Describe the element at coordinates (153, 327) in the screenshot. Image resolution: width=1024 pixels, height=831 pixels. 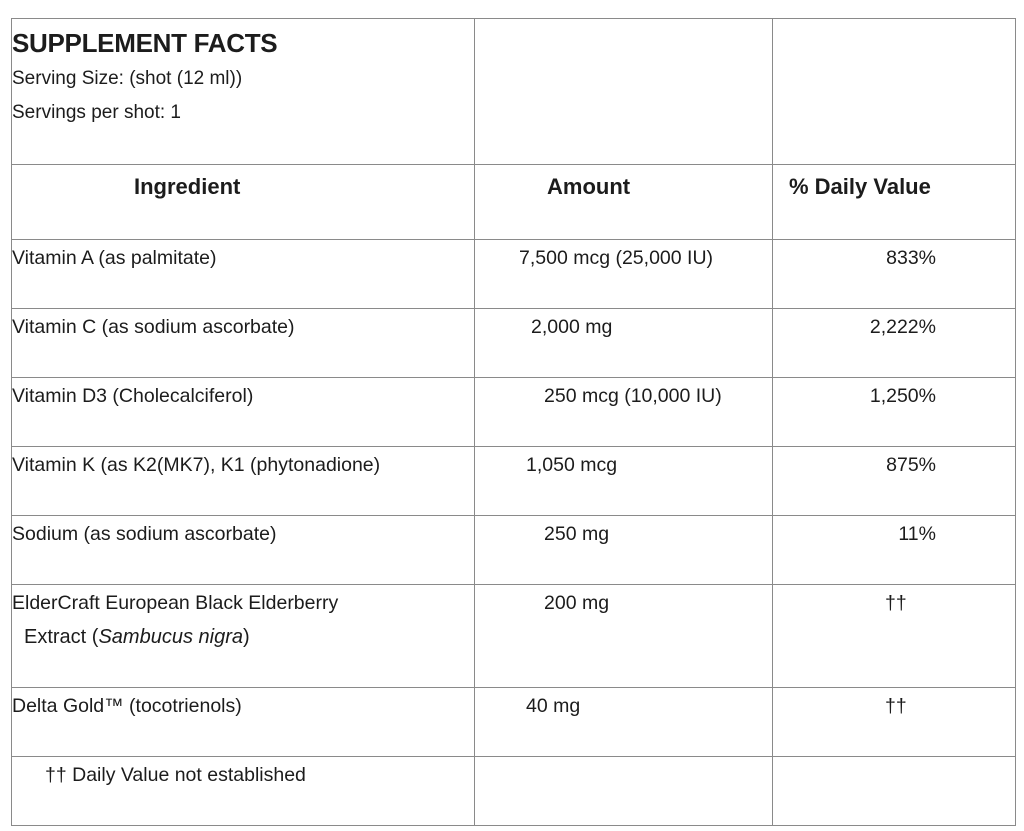
I see `ingredient-name: Vitamin C (as sodium ascorbate)` at that location.